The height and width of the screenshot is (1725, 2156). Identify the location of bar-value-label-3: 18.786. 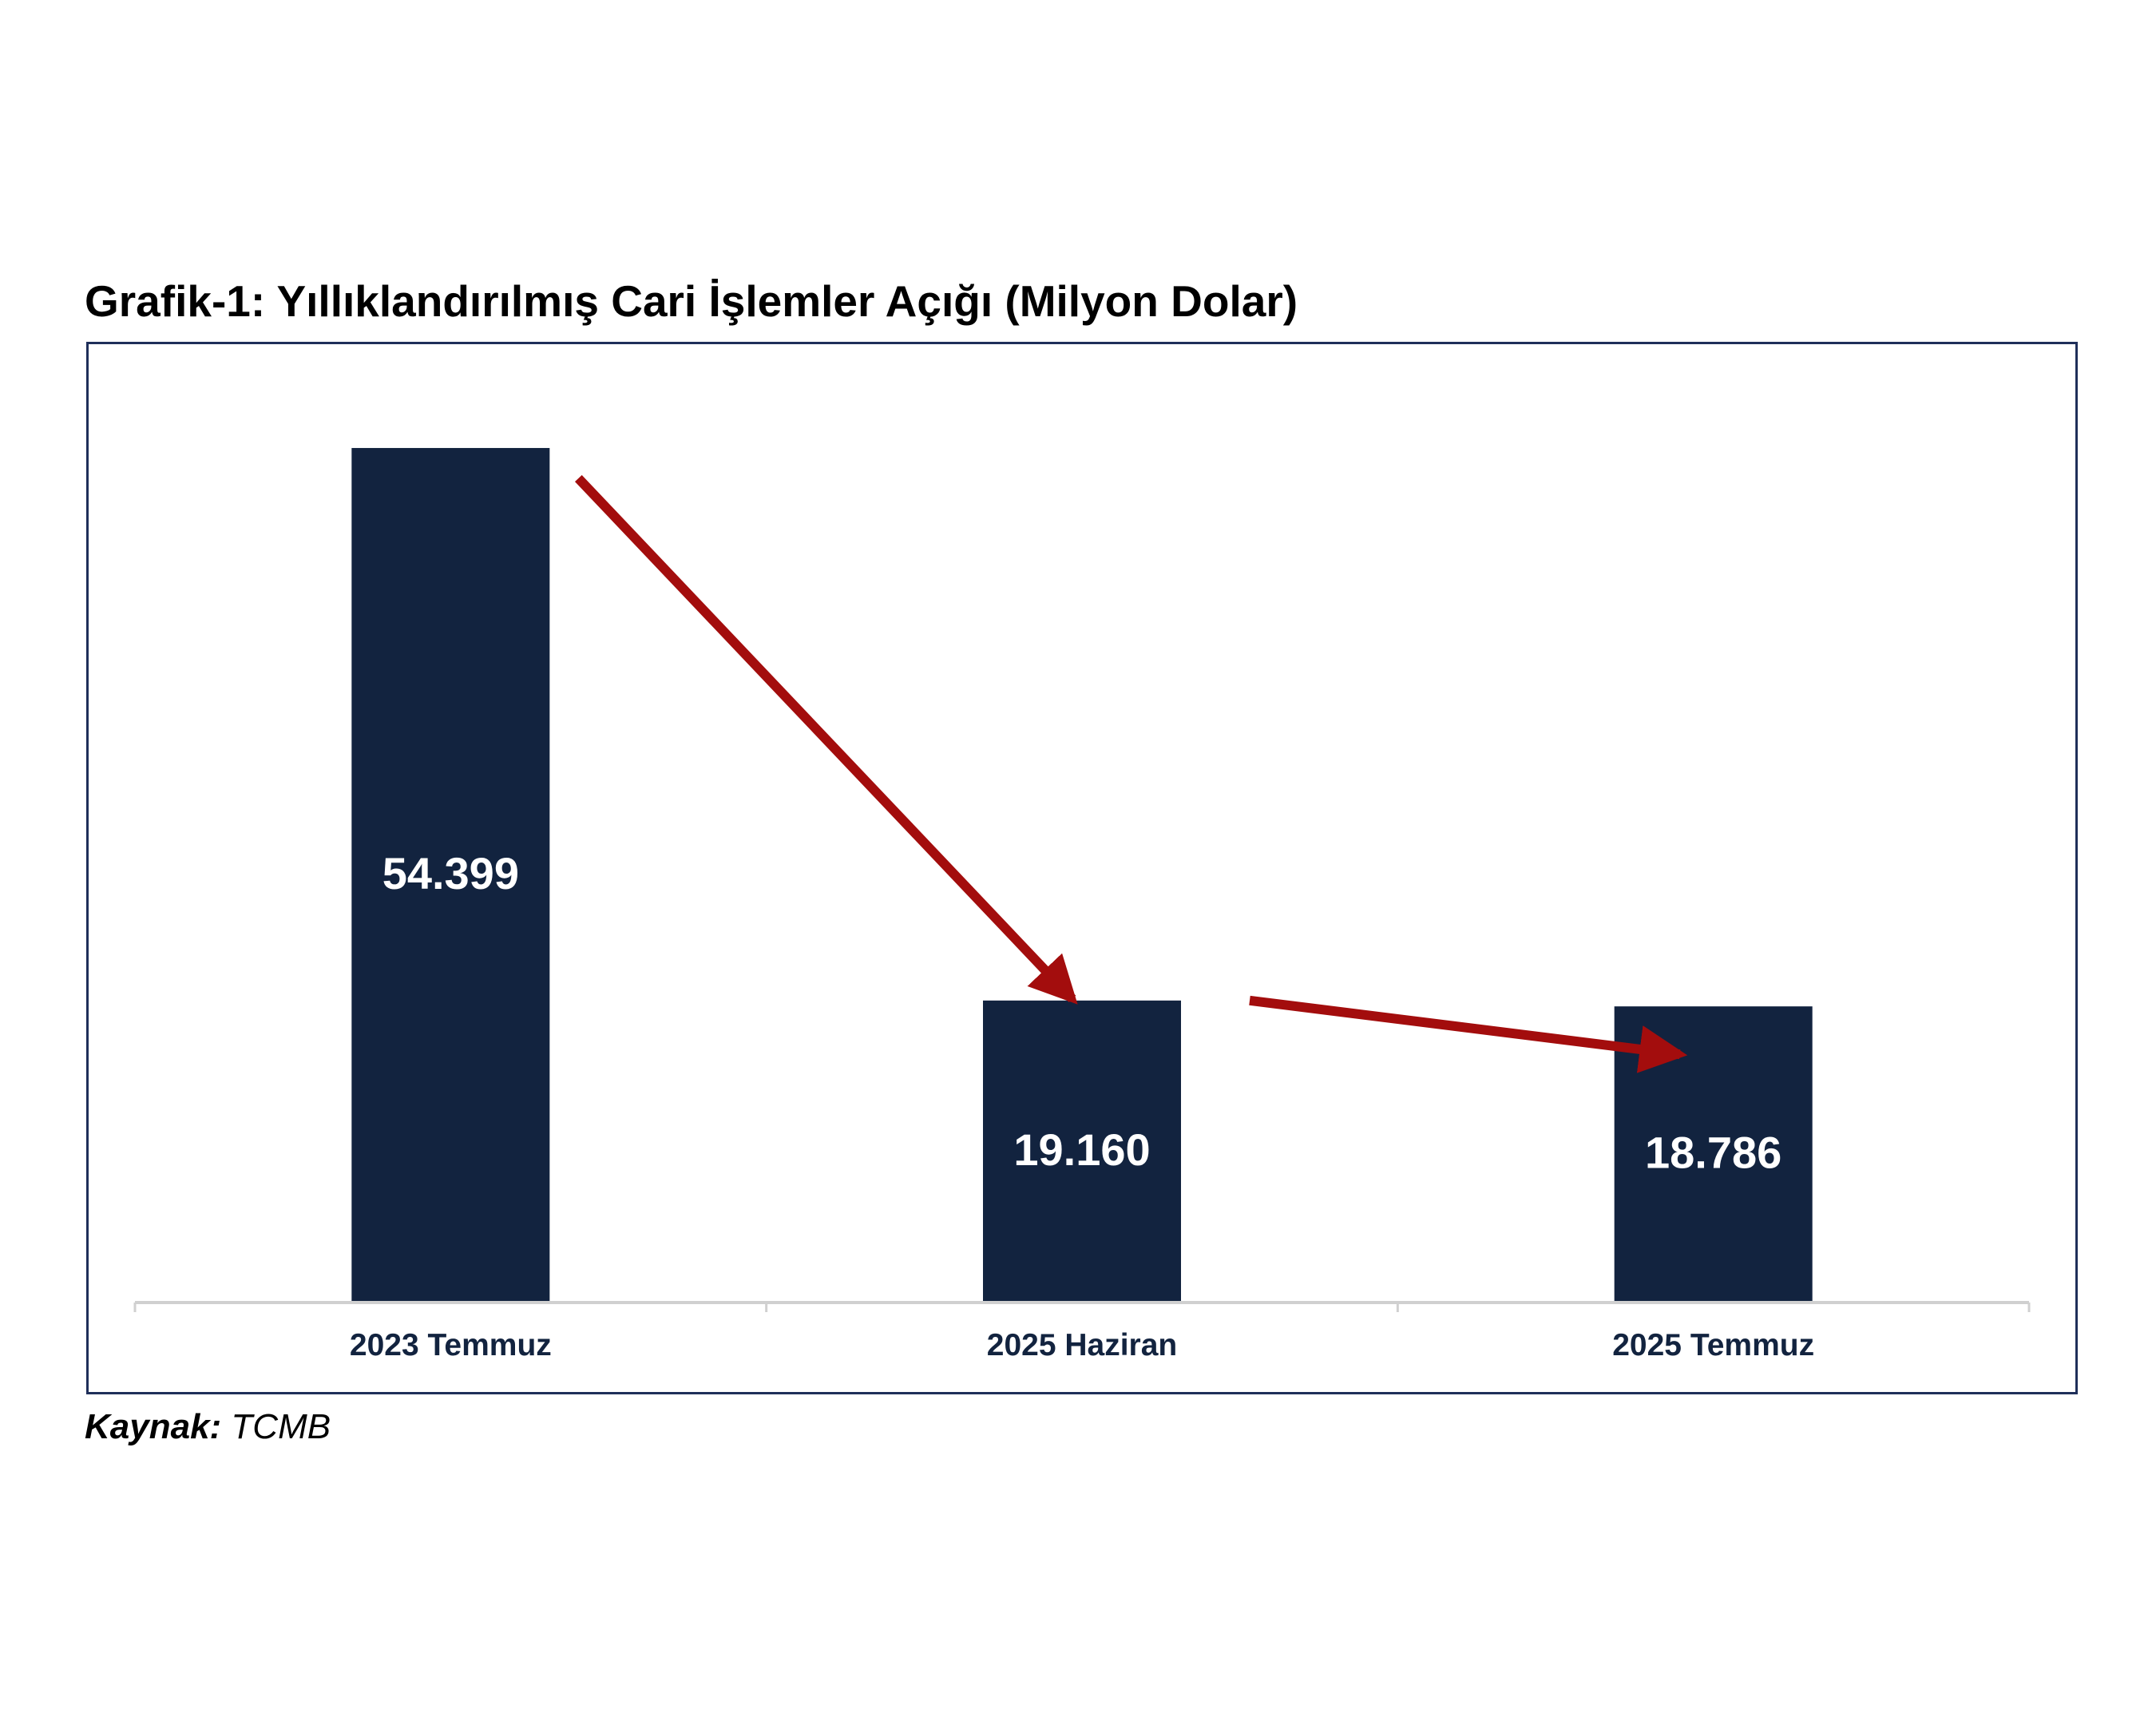
(1713, 1153).